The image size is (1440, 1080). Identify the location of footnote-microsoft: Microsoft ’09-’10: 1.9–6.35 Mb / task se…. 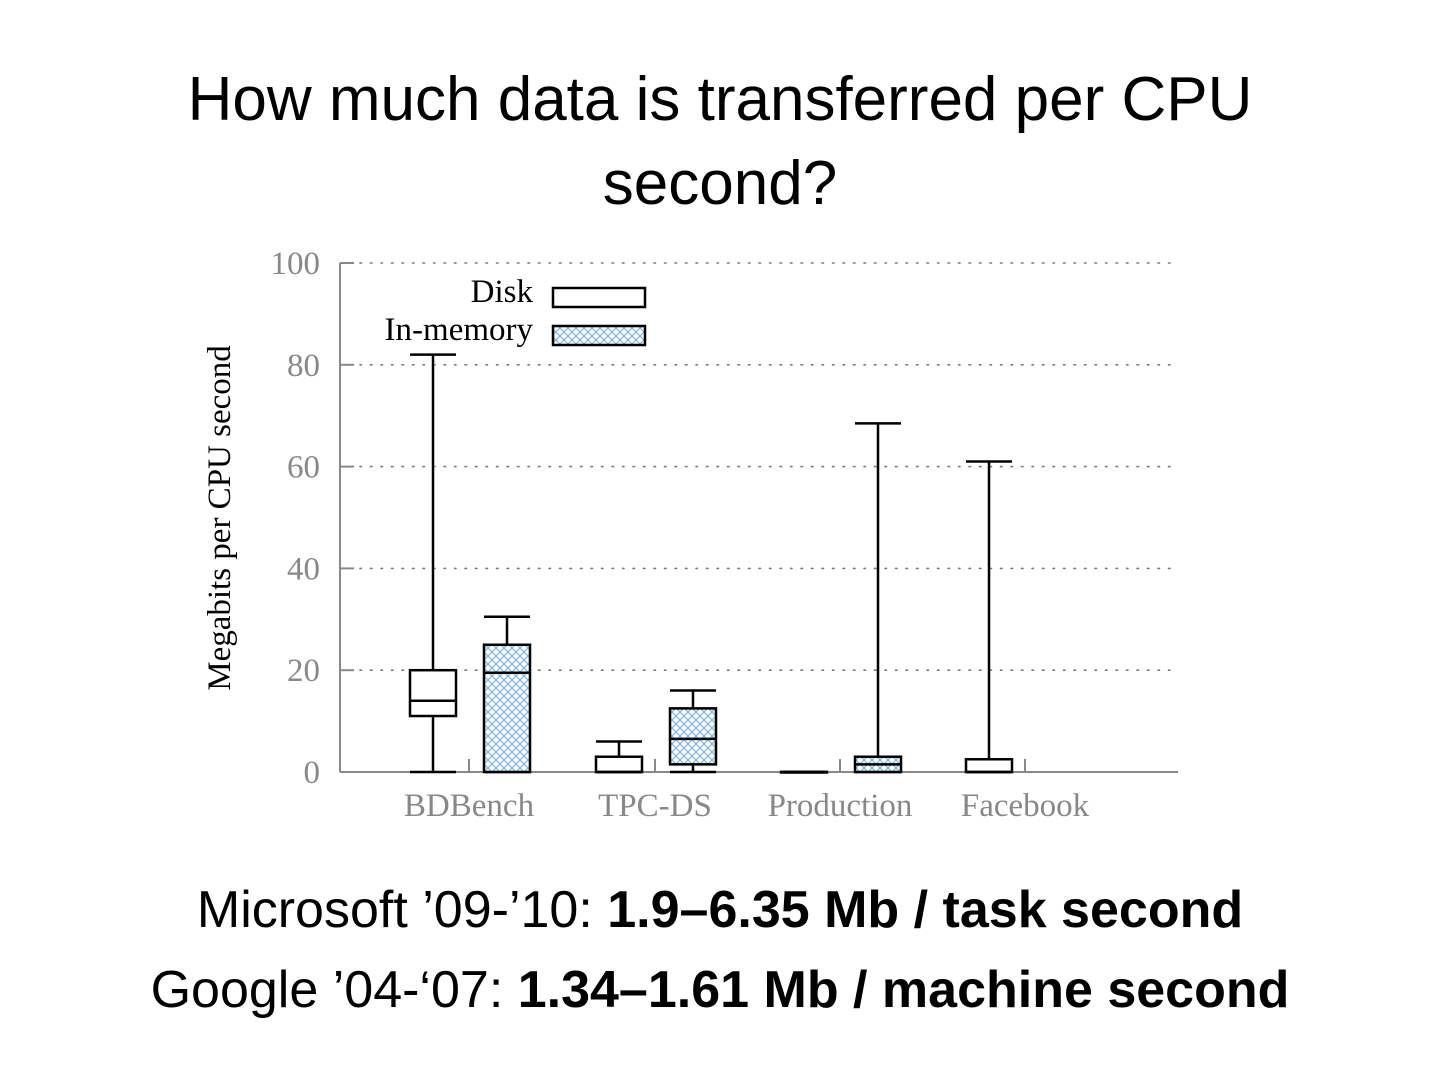
(720, 910).